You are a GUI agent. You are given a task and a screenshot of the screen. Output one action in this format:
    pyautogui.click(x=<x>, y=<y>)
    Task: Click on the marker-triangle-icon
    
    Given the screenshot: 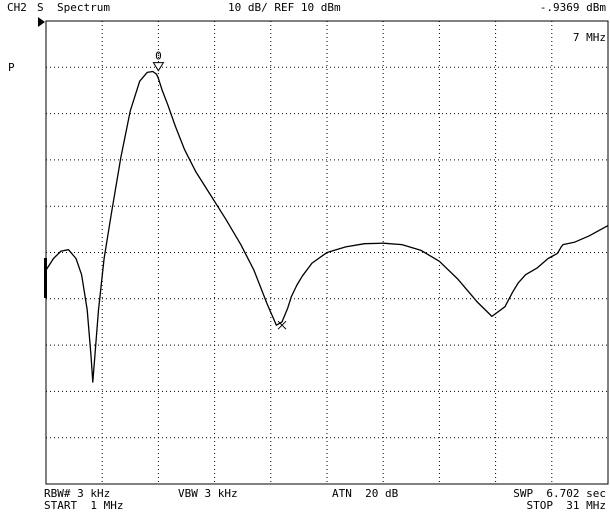 What is the action you would take?
    pyautogui.click(x=158, y=67)
    